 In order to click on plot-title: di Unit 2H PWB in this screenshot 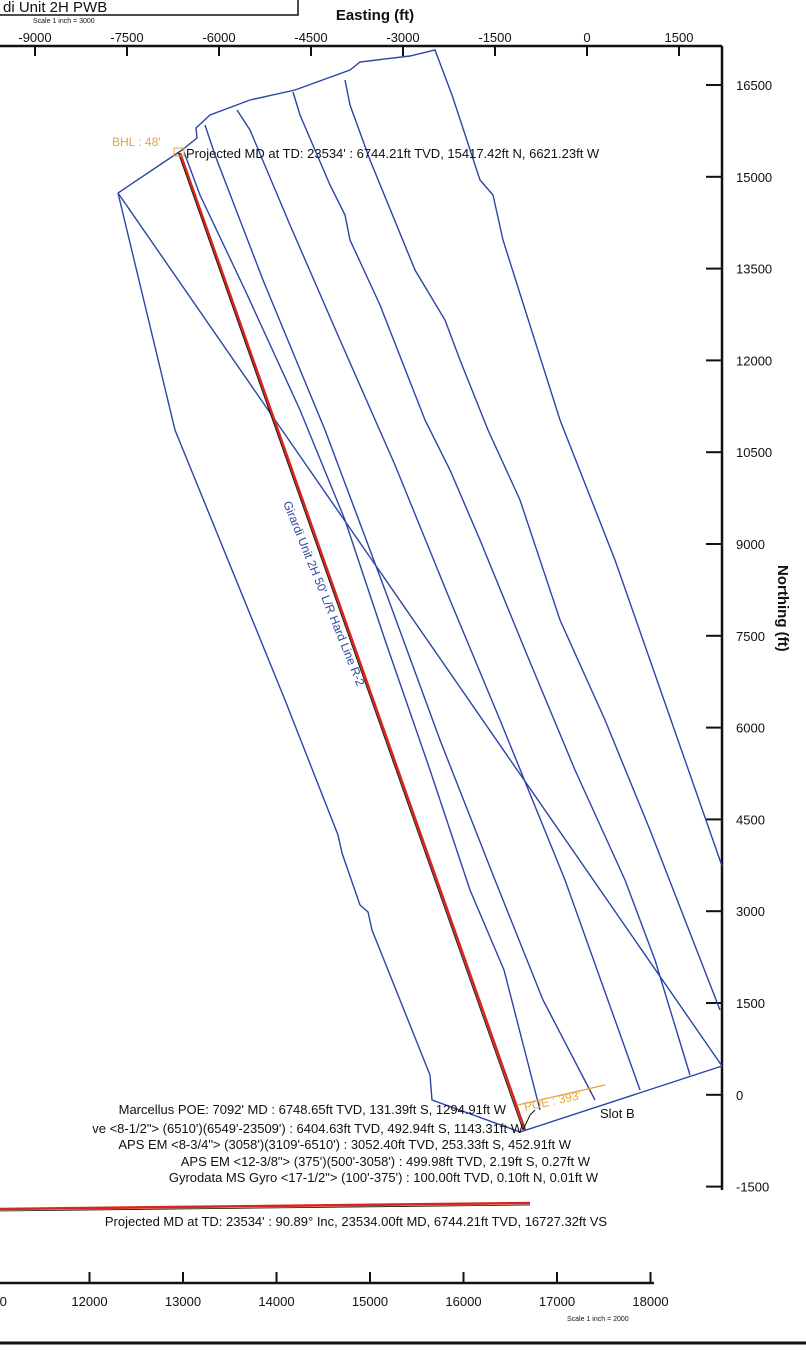, I will do `click(55, 8)`.